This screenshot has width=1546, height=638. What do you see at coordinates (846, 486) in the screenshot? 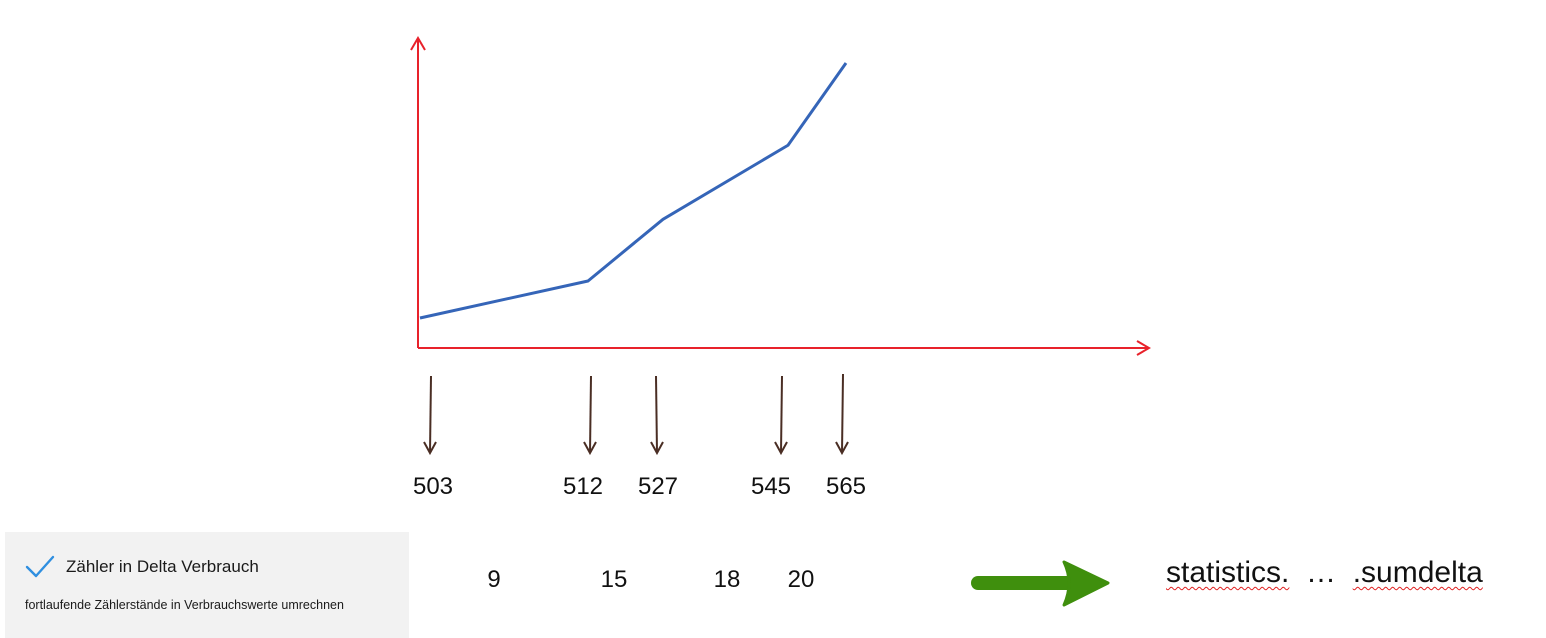
I see `reading-label-5: 565` at bounding box center [846, 486].